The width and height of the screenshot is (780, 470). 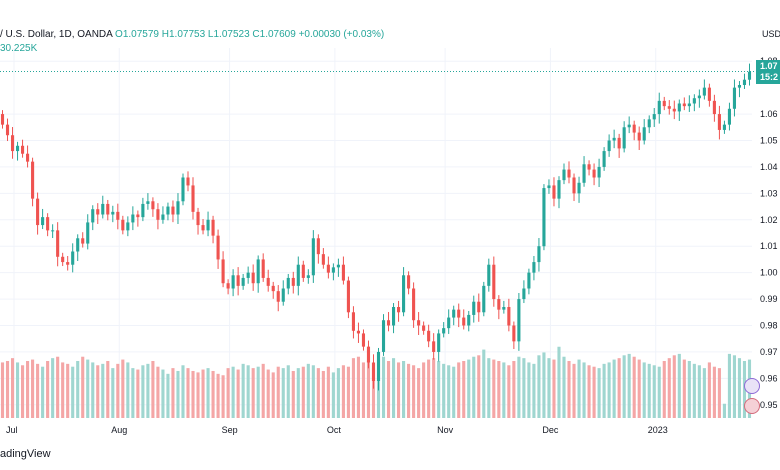 I want to click on change-value: +0.00030 (+0.03%), so click(x=341, y=34).